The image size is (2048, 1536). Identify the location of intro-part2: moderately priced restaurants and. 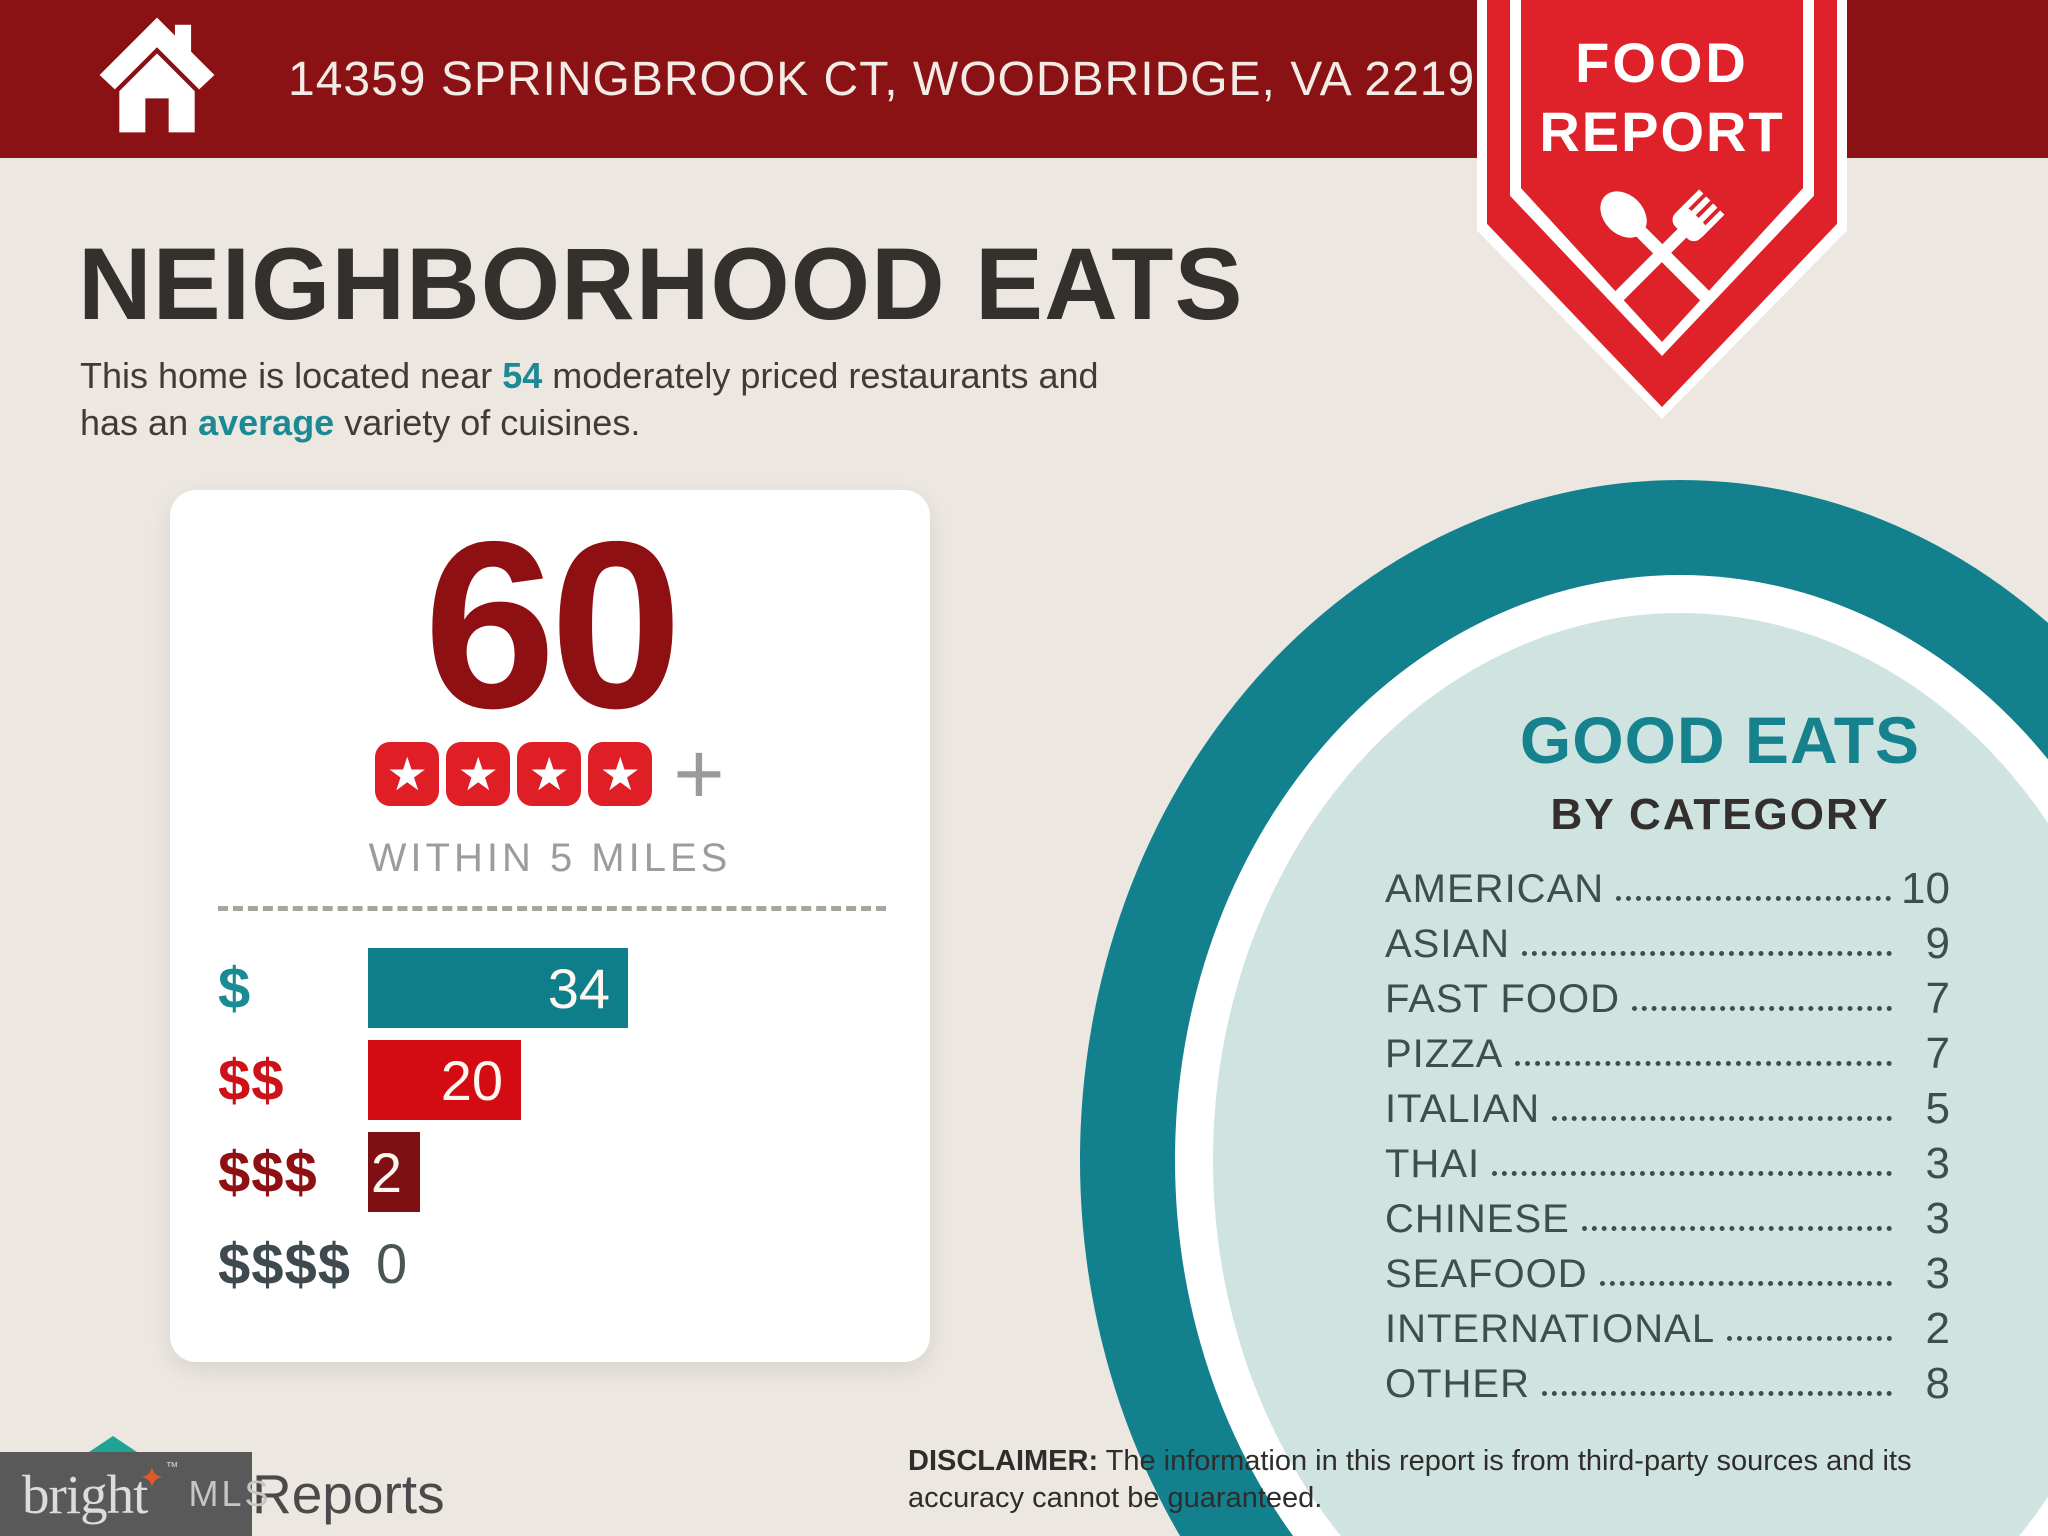
(820, 375).